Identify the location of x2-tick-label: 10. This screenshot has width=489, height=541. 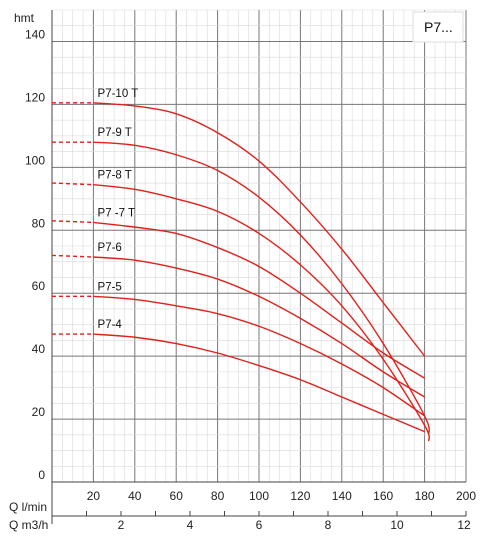
(397, 525).